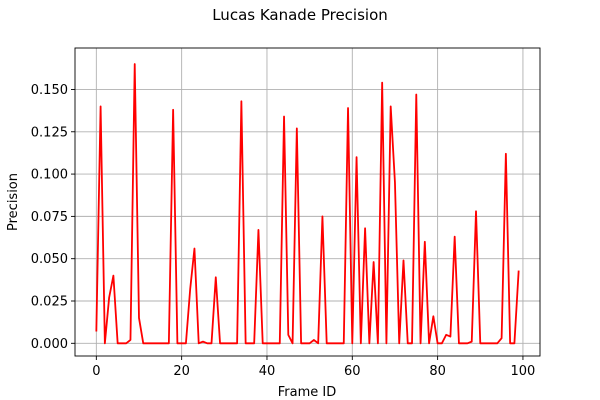 This screenshot has height=400, width=600. Describe the element at coordinates (267, 371) in the screenshot. I see `x-tick-label: 40` at that location.